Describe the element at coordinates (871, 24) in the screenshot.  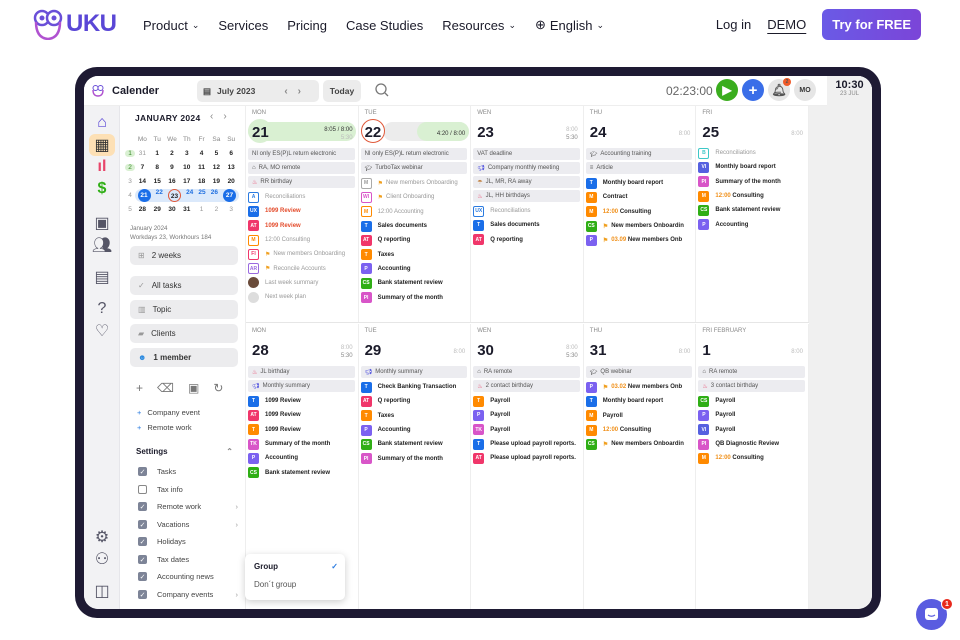
I see `try-free-button: Try for FREE` at that location.